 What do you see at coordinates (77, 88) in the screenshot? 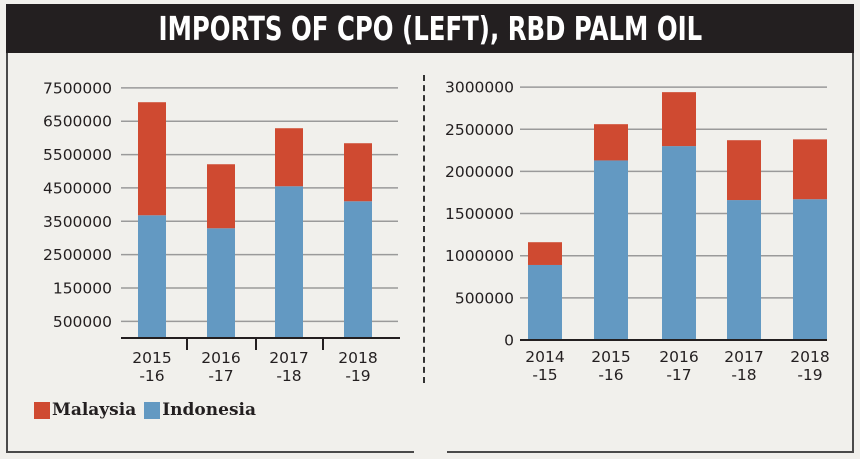
I see `y-tick-label: 7500000` at bounding box center [77, 88].